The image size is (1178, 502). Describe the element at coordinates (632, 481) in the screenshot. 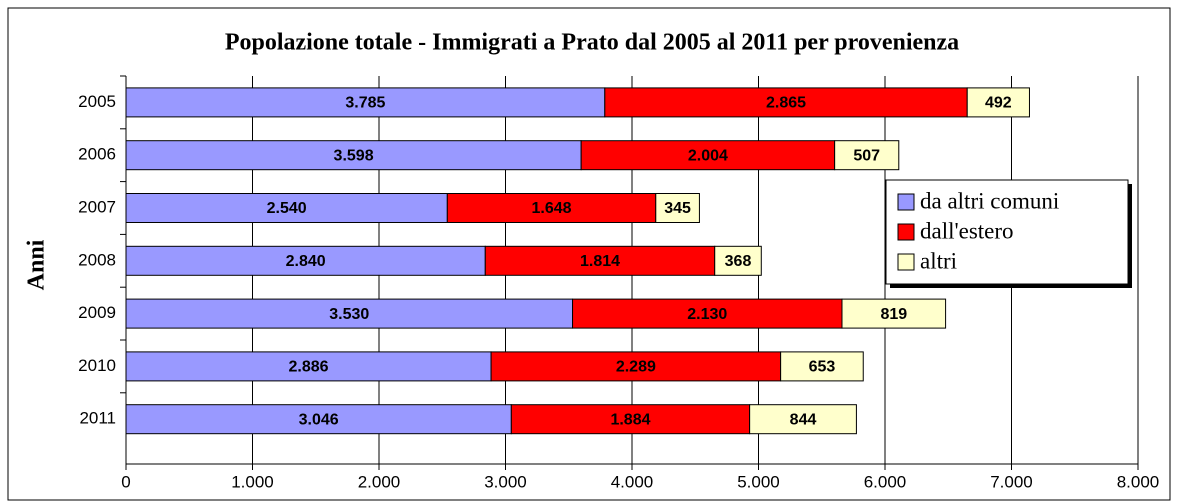

I see `x-tick-label: 4.000` at that location.